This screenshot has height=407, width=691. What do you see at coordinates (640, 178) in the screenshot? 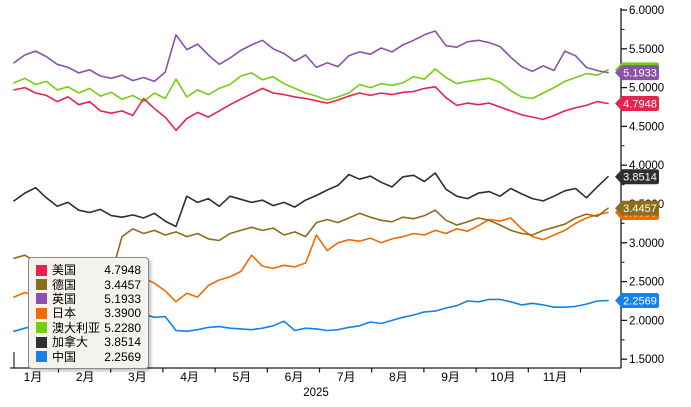
I see `price-tag-value-ca: 3.8514` at bounding box center [640, 178].